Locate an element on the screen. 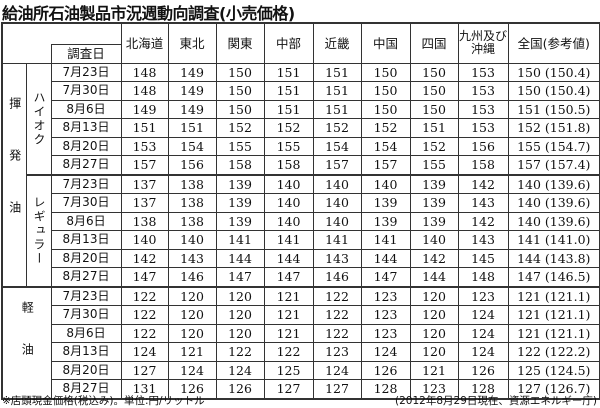 This screenshot has width=600, height=408. table-row: 8月27日 131 126 126 127 127 128 123 128 127 (126.7) is located at coordinates (301, 389).